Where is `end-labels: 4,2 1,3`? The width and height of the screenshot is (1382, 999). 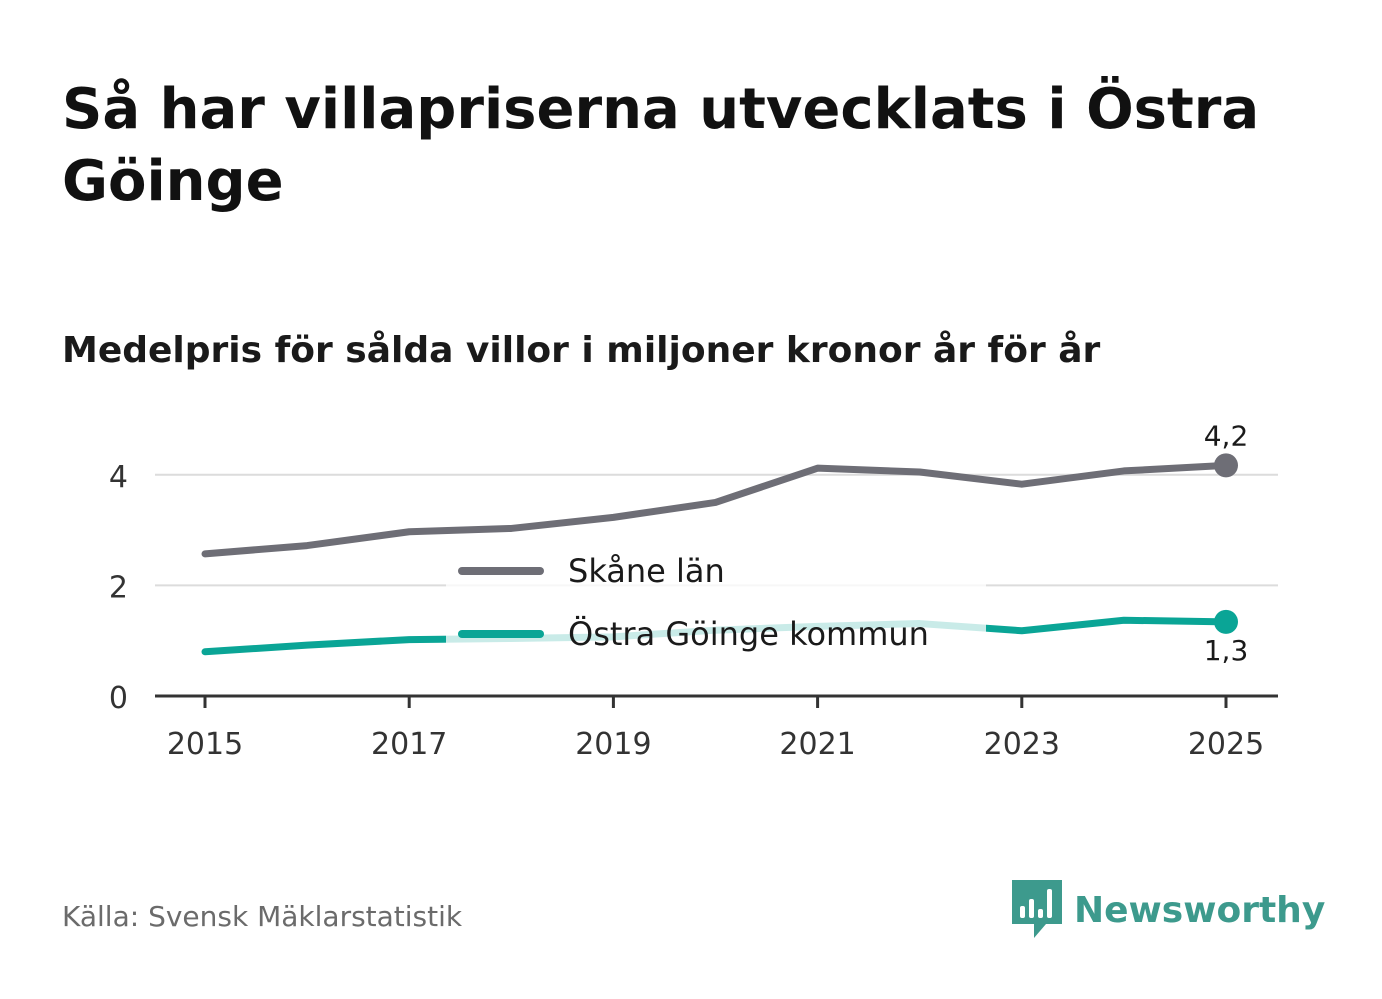 end-labels: 4,2 1,3 is located at coordinates (1226, 542).